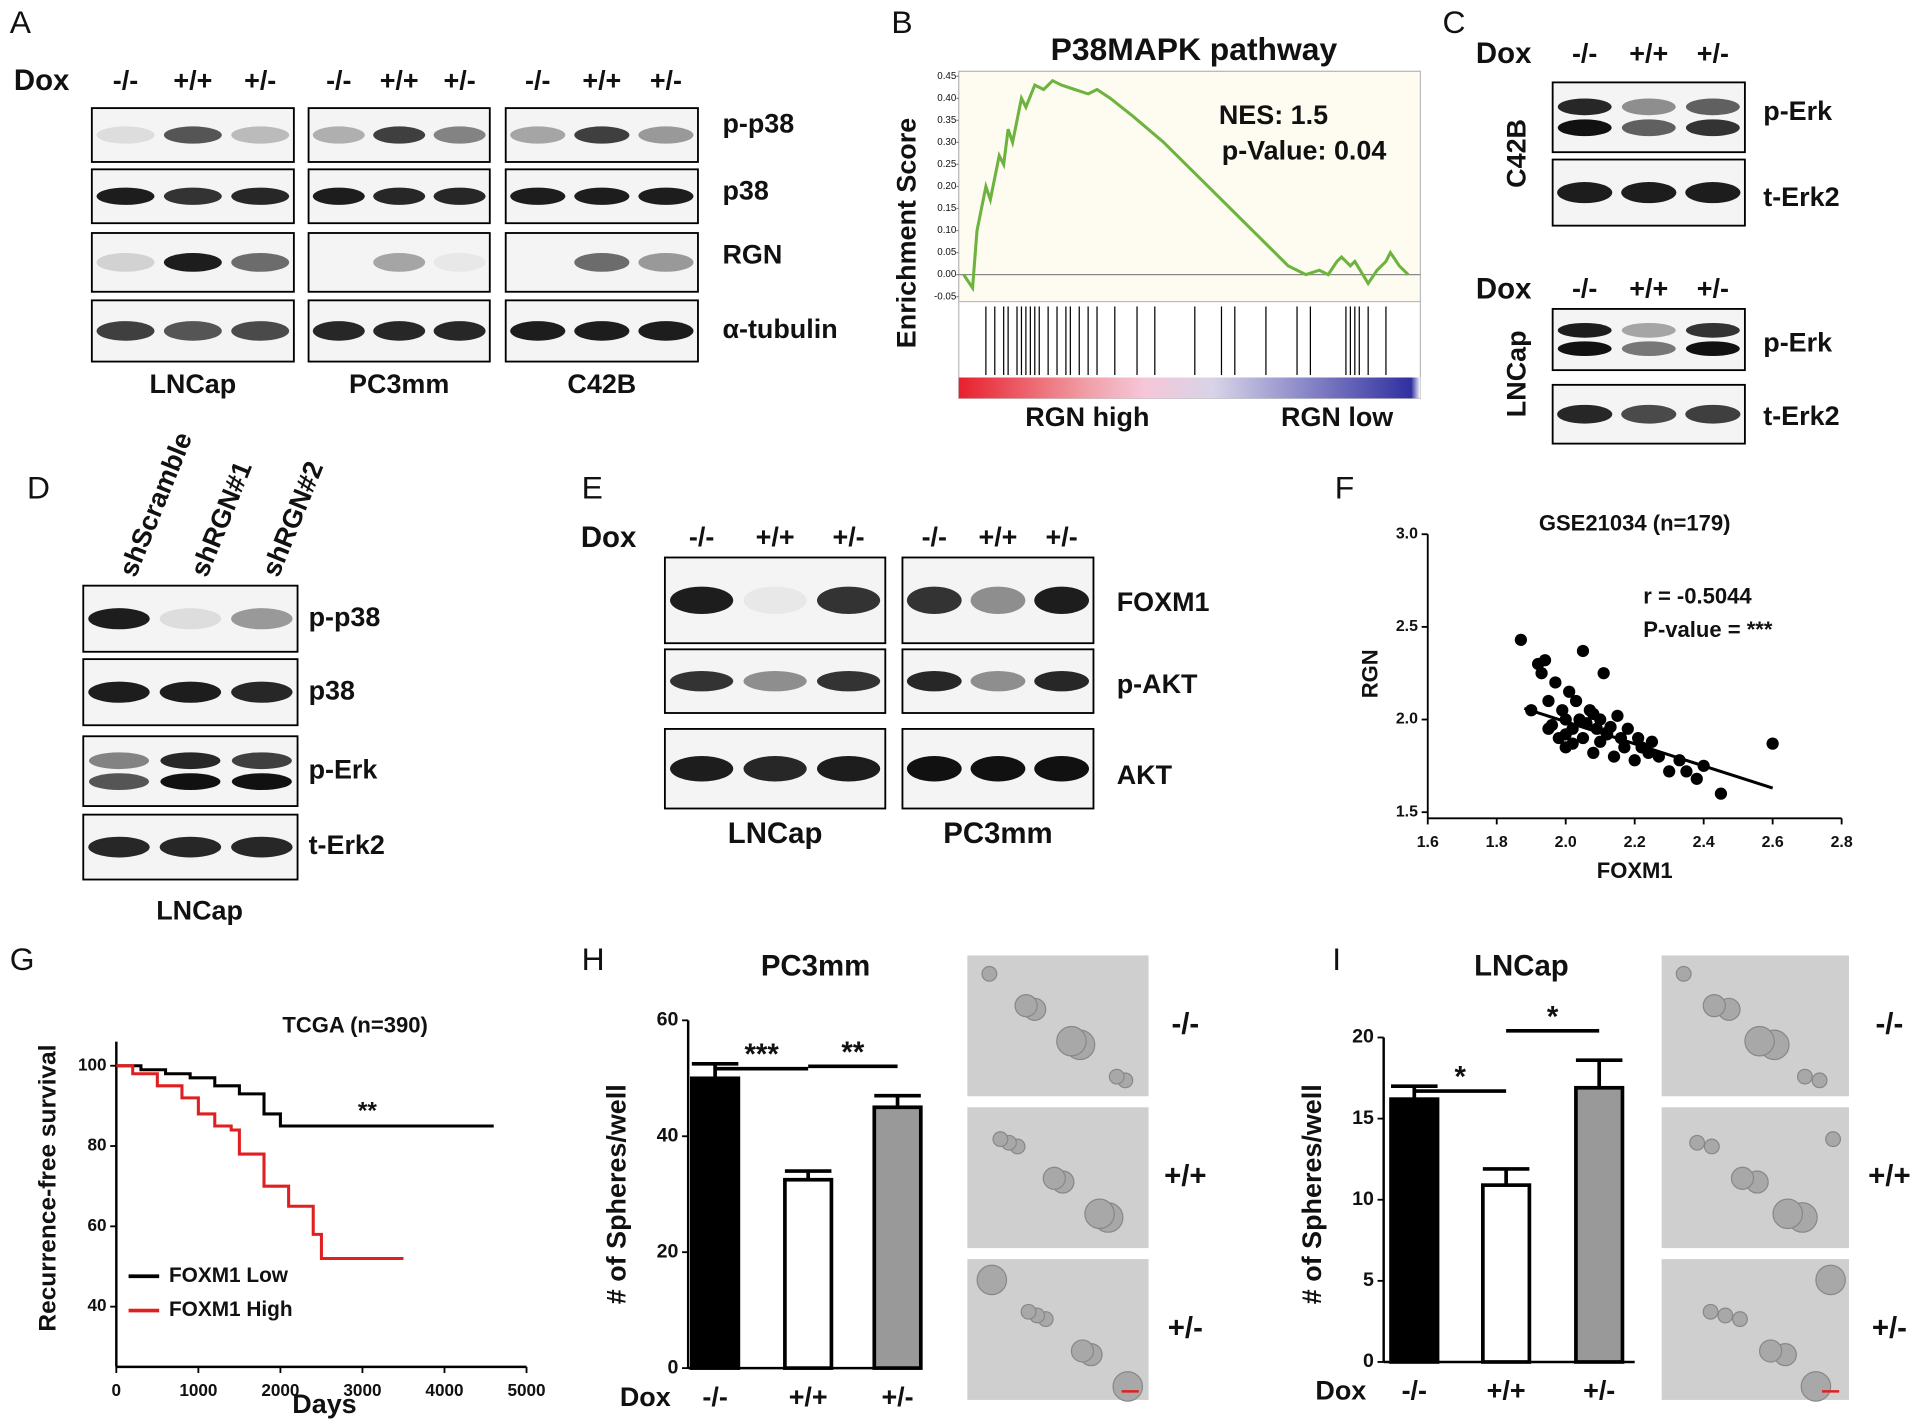  I want to click on panel-letter: I, so click(1336, 959).